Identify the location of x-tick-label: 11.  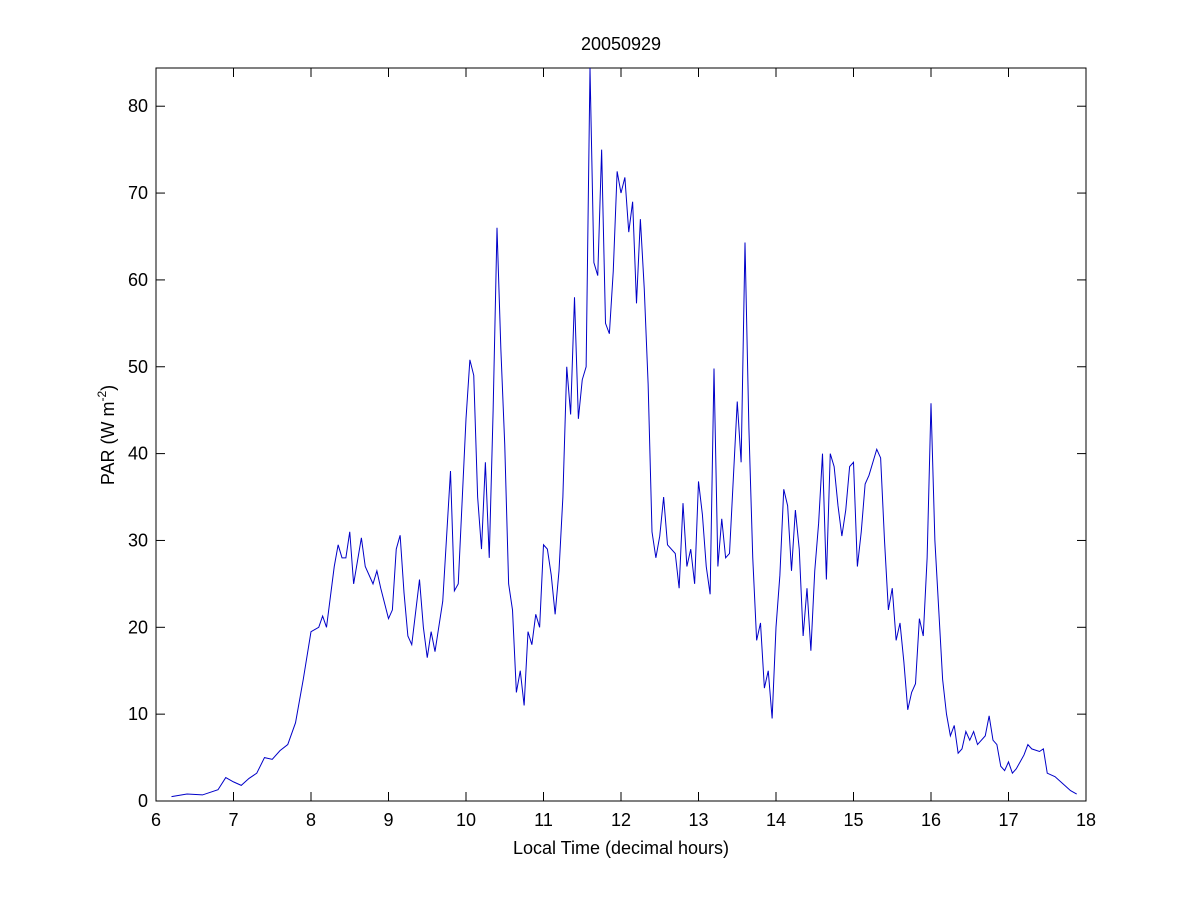
(543, 820).